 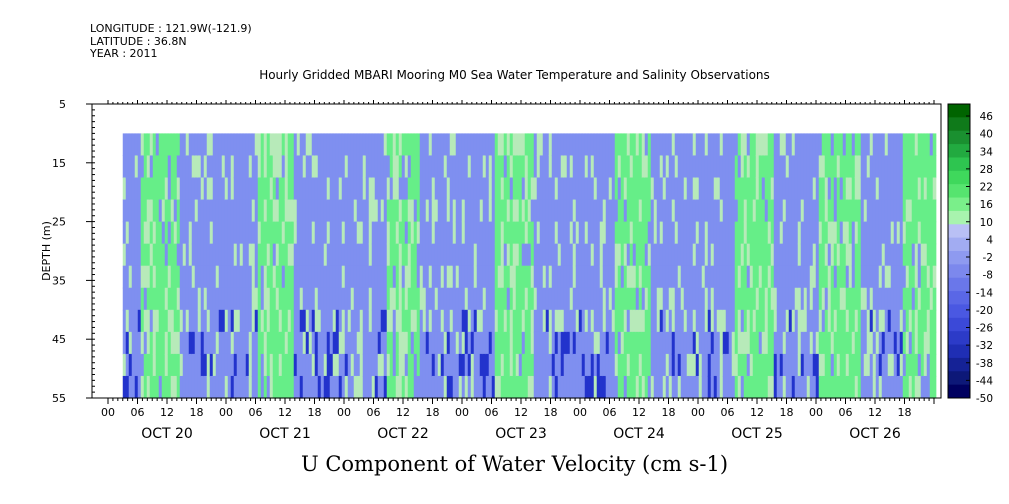 I want to click on x-hour-label: 06, so click(x=138, y=412).